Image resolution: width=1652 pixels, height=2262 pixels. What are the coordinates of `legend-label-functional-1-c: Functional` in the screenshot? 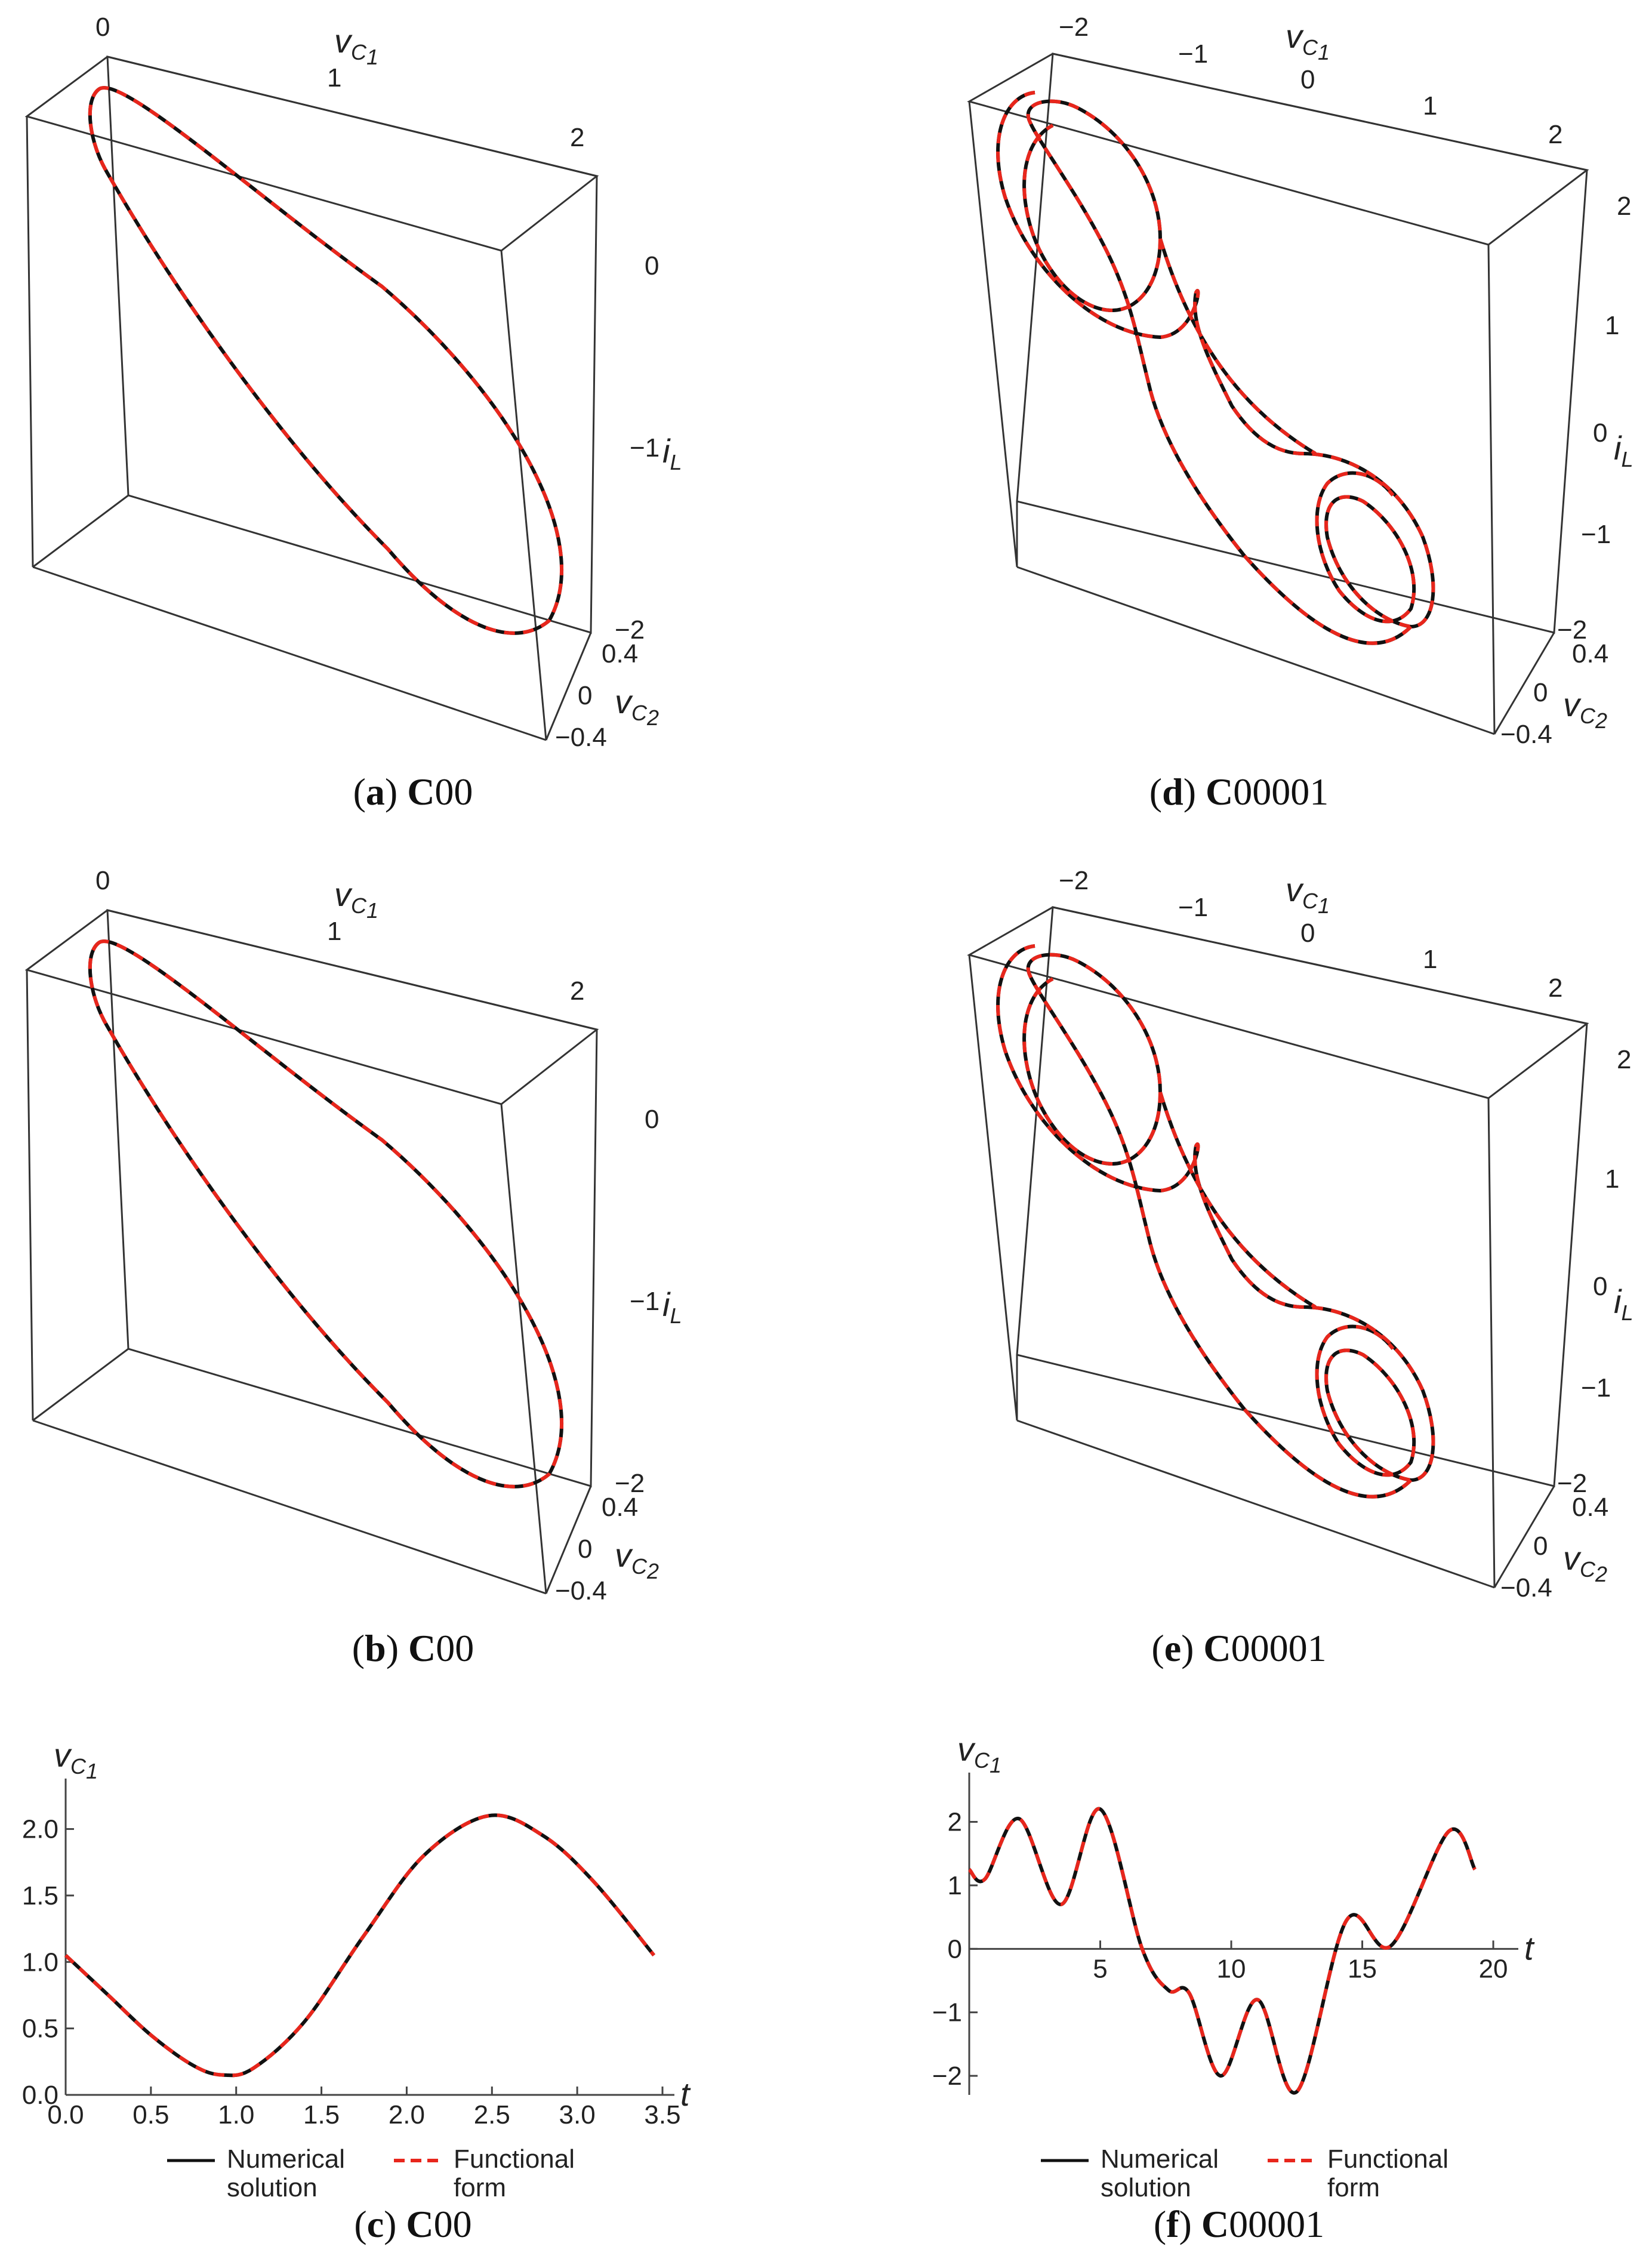 It's located at (514, 2159).